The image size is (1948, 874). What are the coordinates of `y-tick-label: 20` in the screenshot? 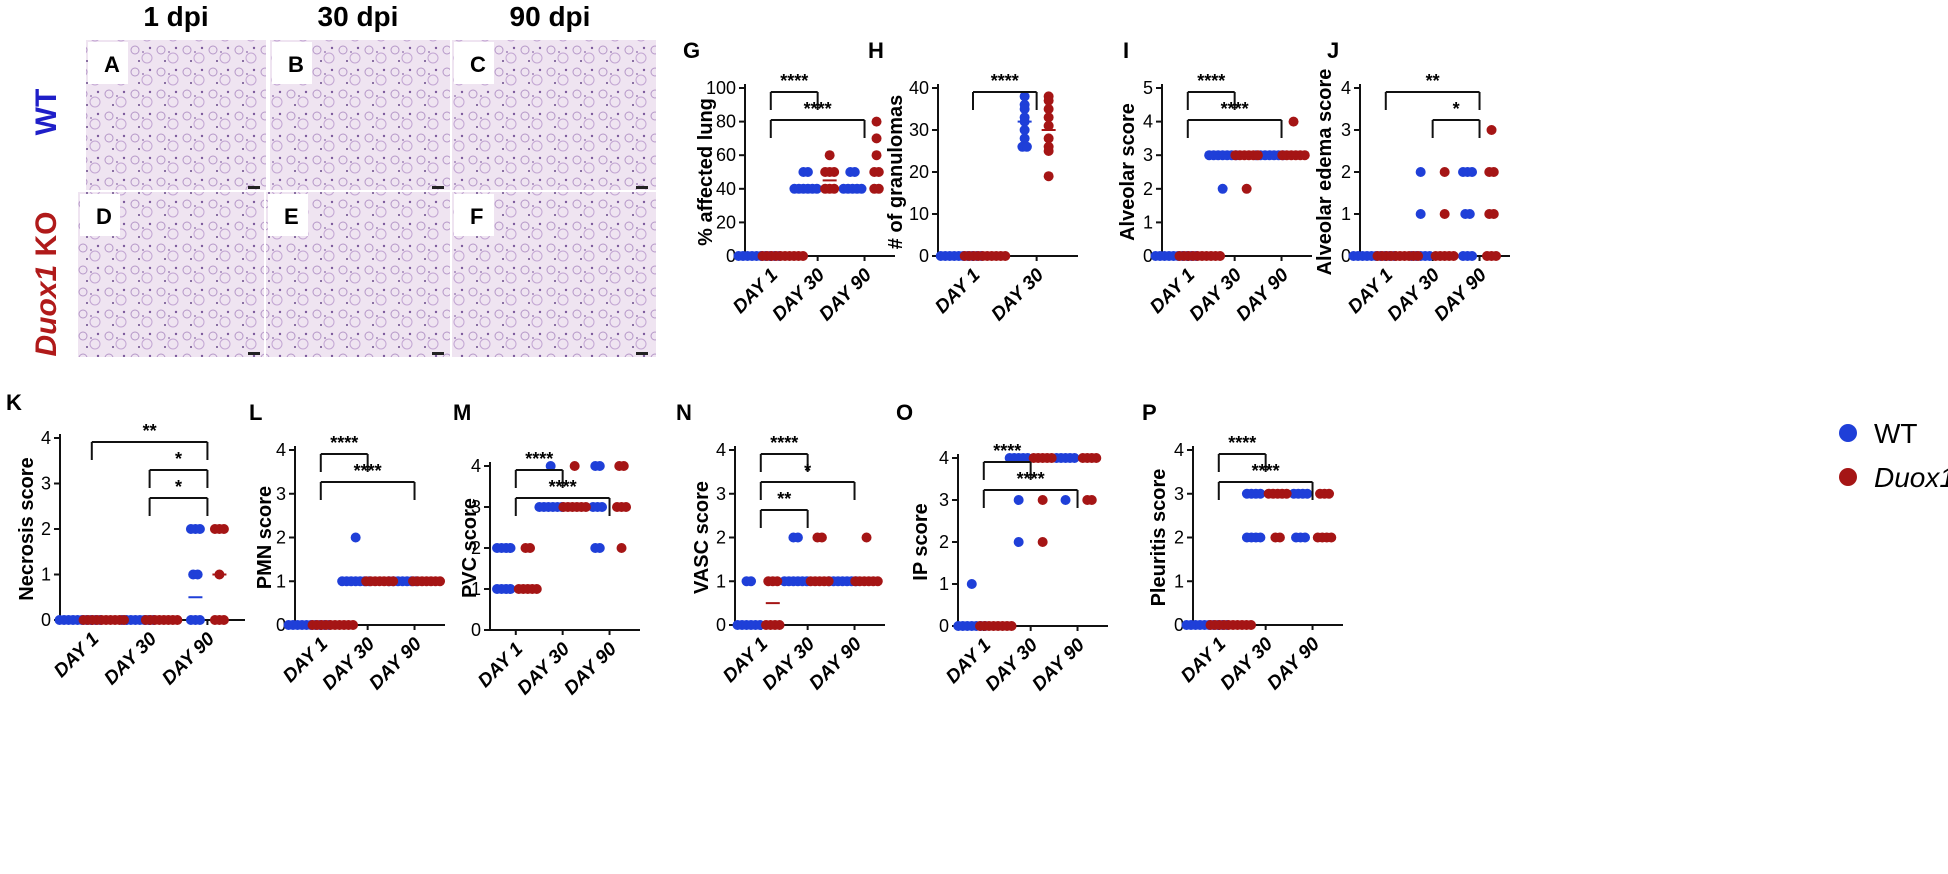 It's located at (726, 222).